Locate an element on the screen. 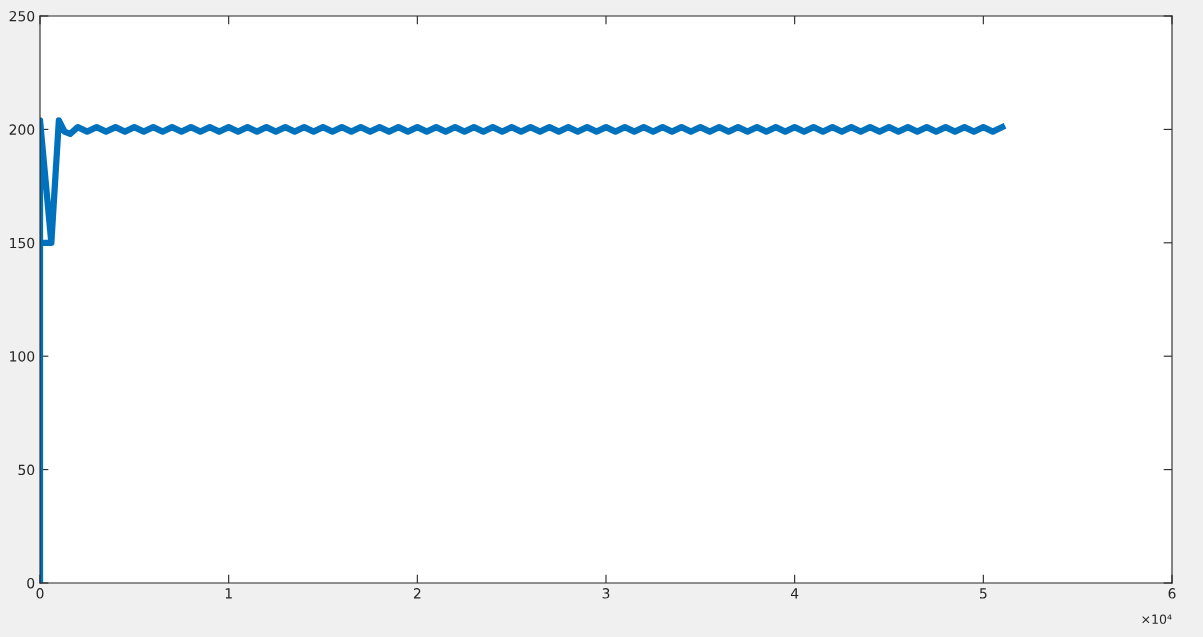 The width and height of the screenshot is (1203, 637). x-tick-label: 3 is located at coordinates (606, 593).